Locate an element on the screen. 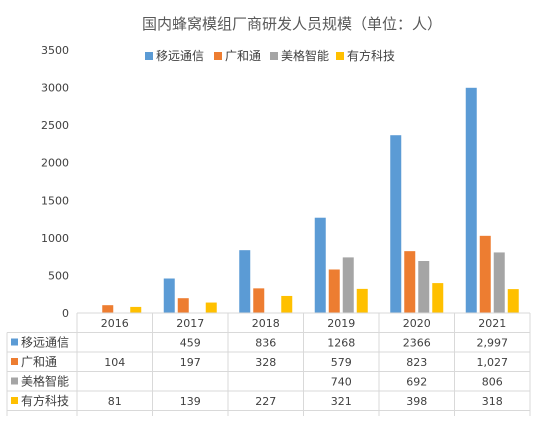  y-tick-label: 1000 is located at coordinates (55, 238).